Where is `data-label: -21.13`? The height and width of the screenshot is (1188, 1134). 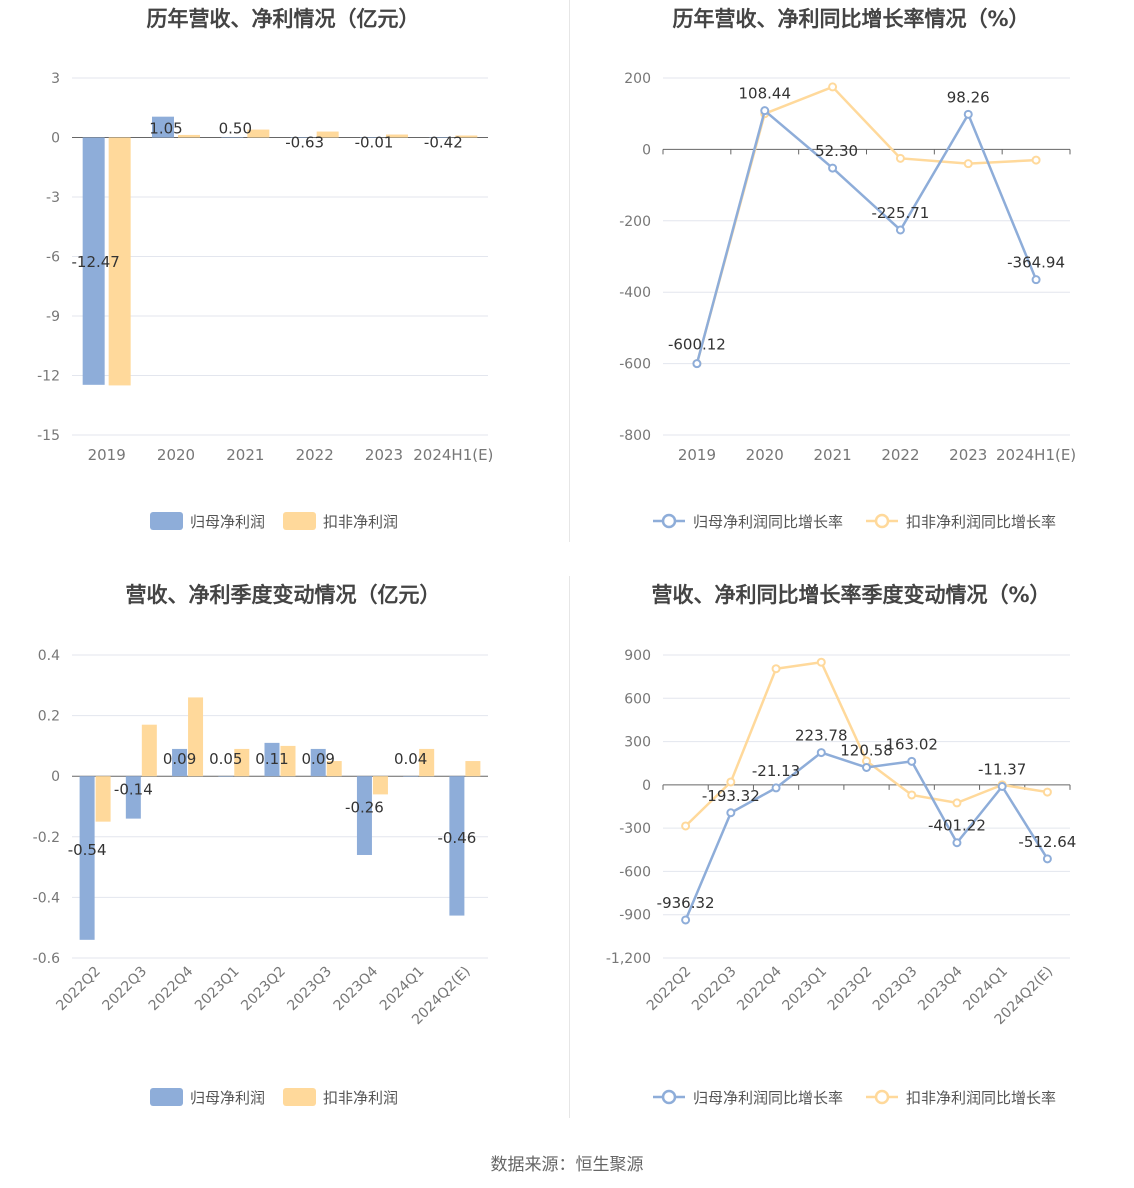 data-label: -21.13 is located at coordinates (776, 771).